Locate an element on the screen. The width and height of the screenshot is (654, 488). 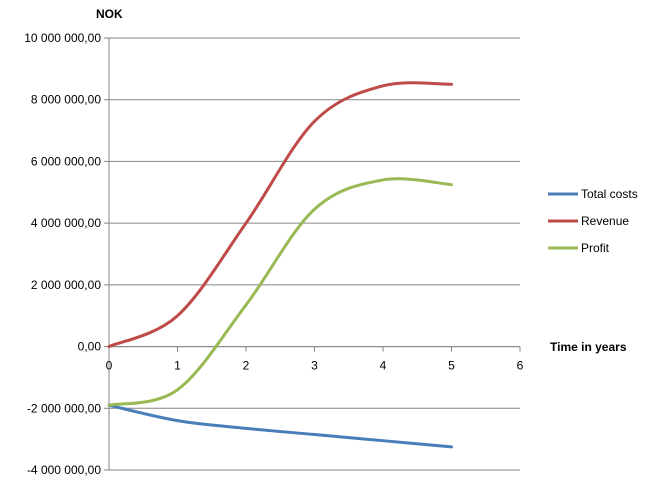
y-tick-label: -4 000 000,00 is located at coordinates (64, 470).